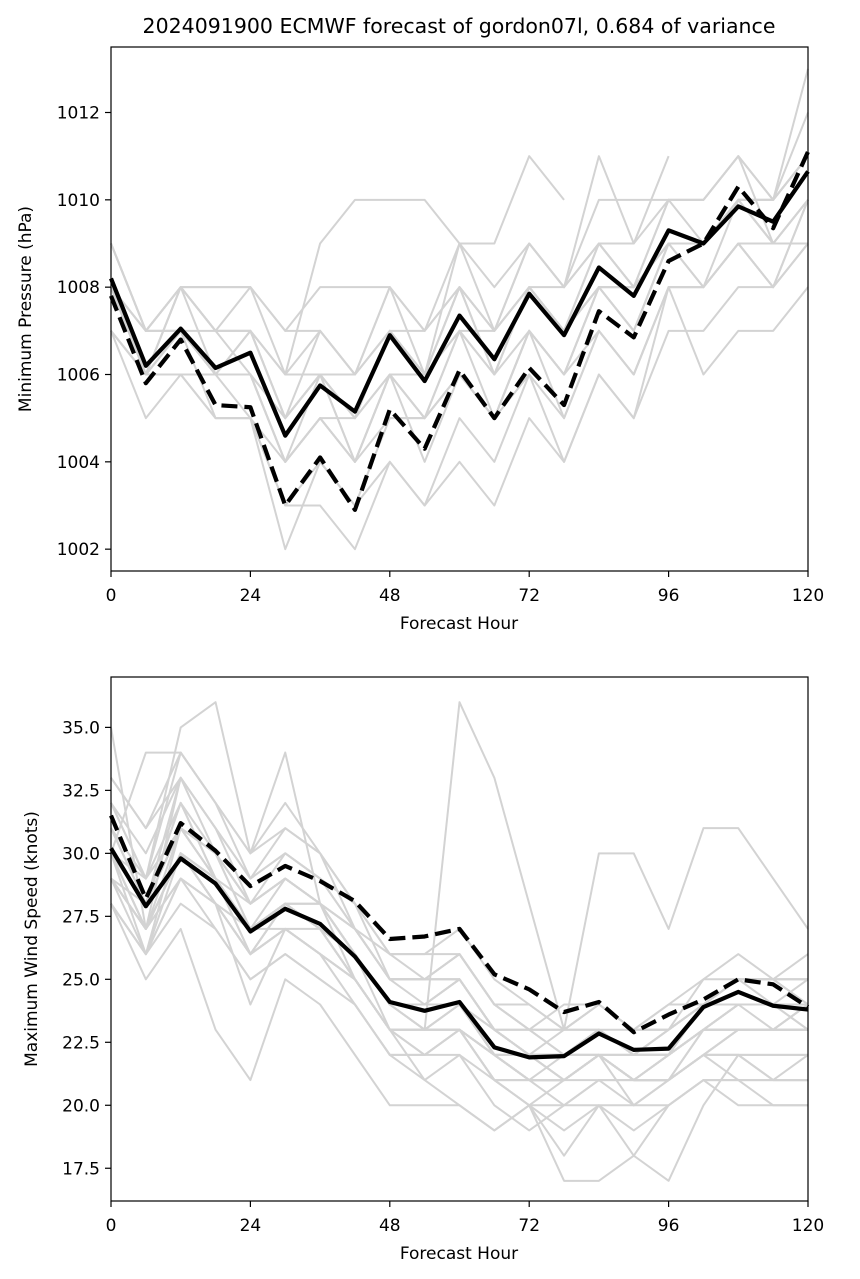  Describe the element at coordinates (808, 1226) in the screenshot. I see `wind-x-tick-label: 120` at that location.